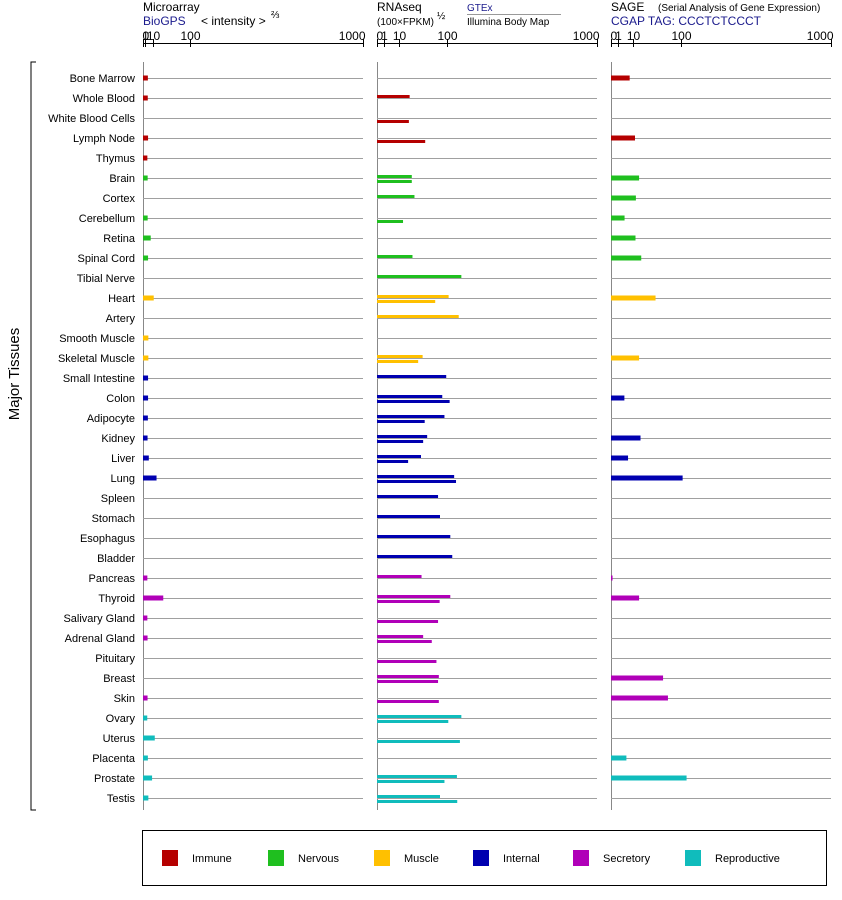  What do you see at coordinates (686, 21) in the screenshot?
I see `cgap-tag-link: CGAP TAG: CCCTCTCCCT` at bounding box center [686, 21].